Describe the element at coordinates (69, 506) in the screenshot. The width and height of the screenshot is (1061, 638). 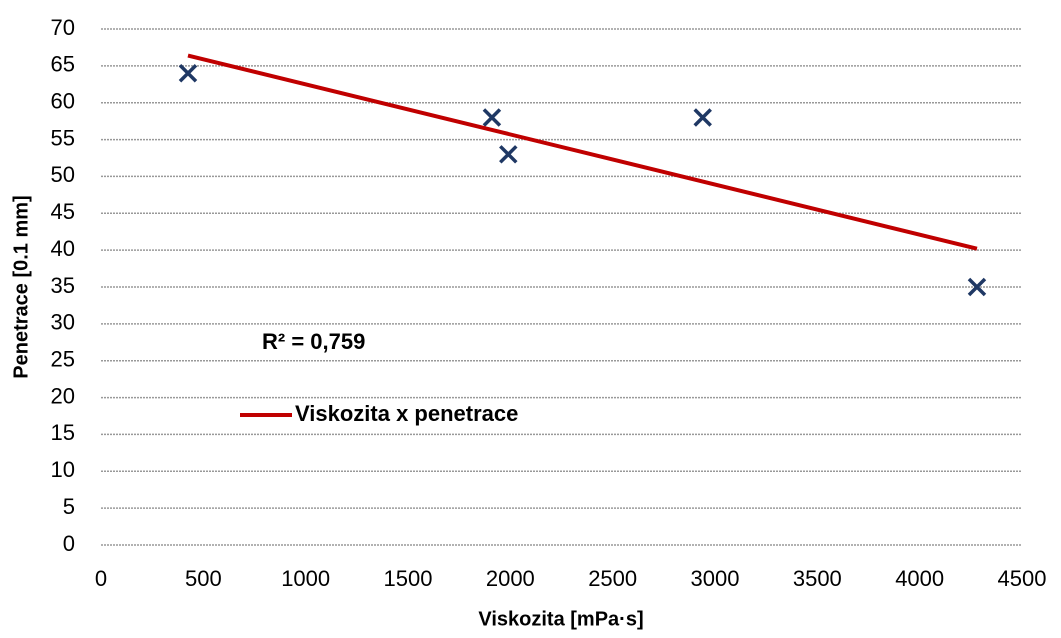
I see `y-tick-label: 5` at that location.